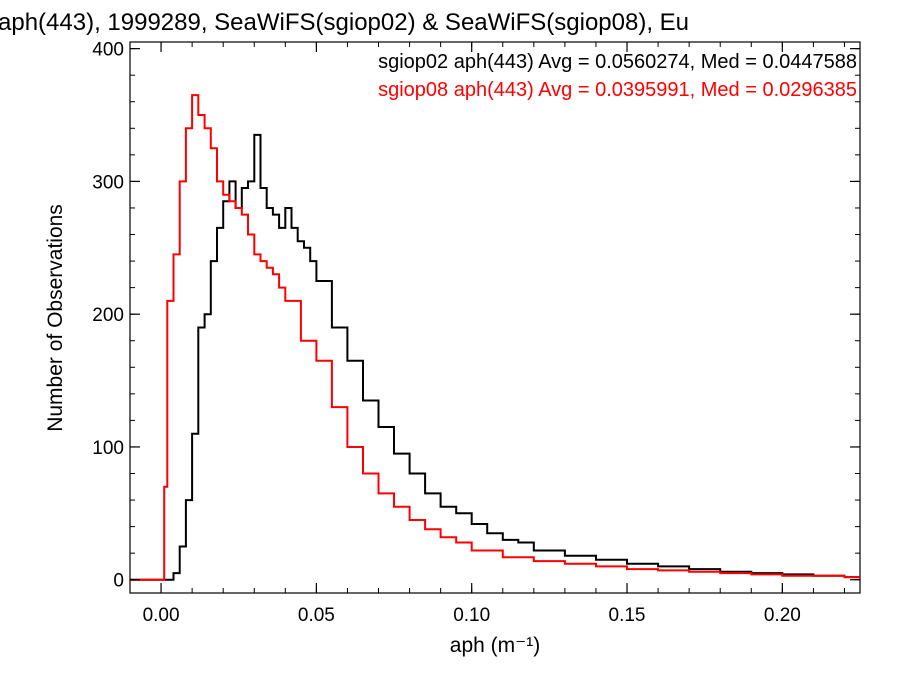 This screenshot has width=900, height=675. What do you see at coordinates (471, 615) in the screenshot?
I see `x-tick-label: 0.10` at bounding box center [471, 615].